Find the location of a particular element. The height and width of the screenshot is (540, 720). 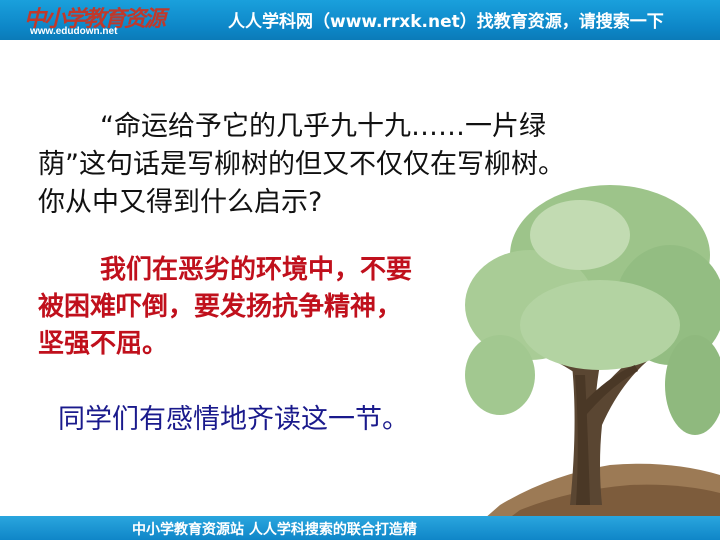

site-logo: 中小学教育资源 is located at coordinates (95, 19).